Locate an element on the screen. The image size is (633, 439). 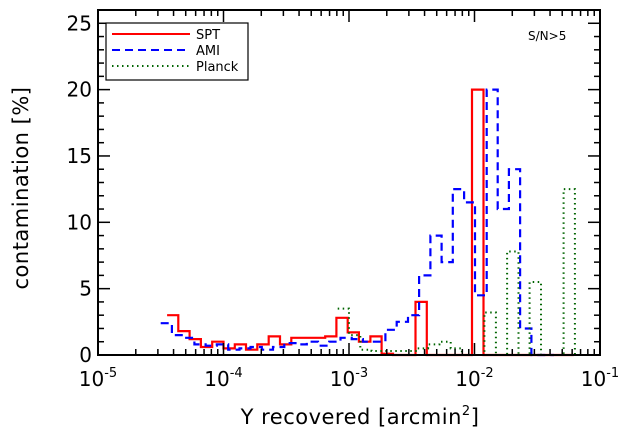
legend-label-spt: SPT is located at coordinates (208, 35).